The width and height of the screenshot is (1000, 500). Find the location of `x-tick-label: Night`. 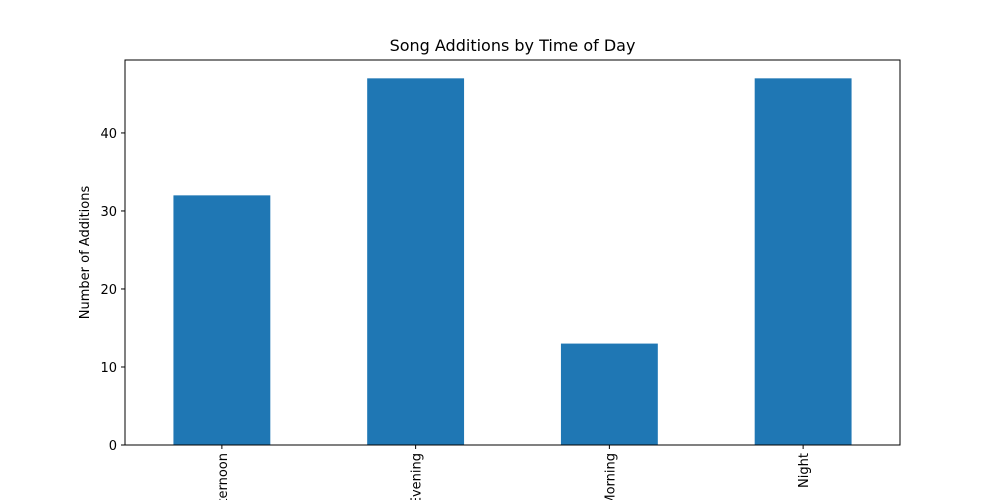

x-tick-label: Night is located at coordinates (804, 470).